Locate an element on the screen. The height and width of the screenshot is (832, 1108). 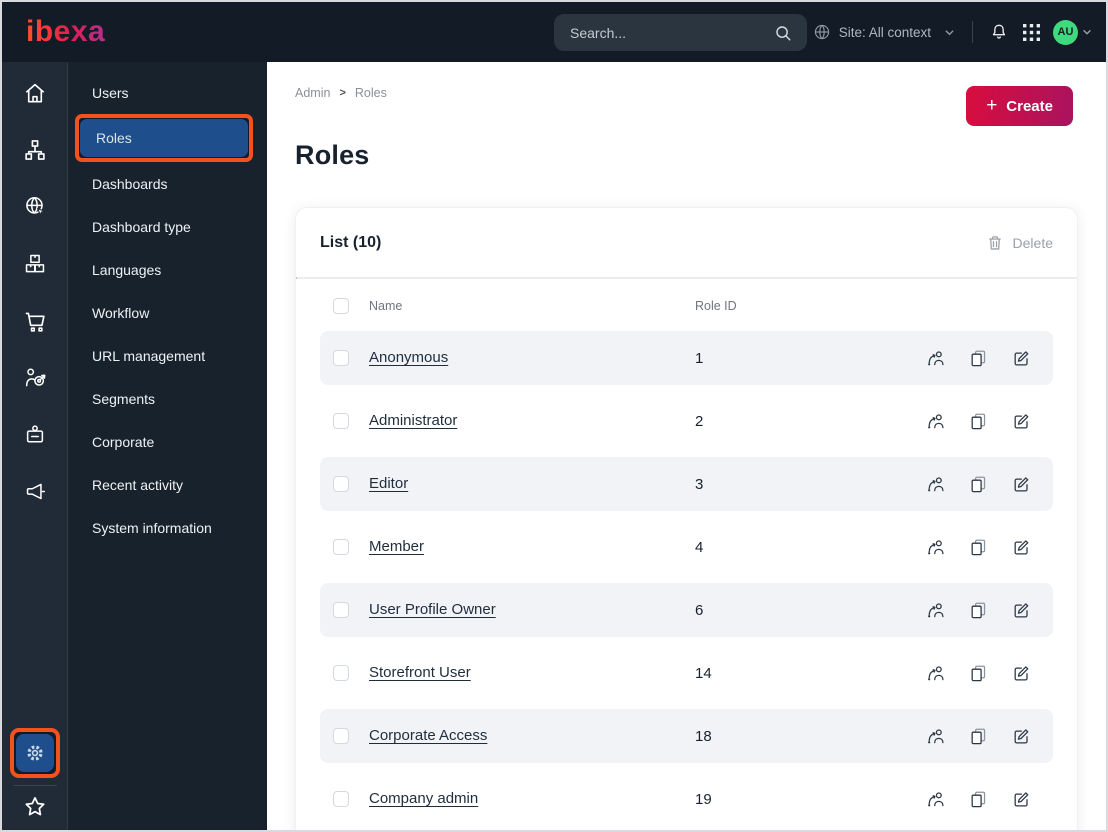
list-title: List (10) is located at coordinates (351, 242).